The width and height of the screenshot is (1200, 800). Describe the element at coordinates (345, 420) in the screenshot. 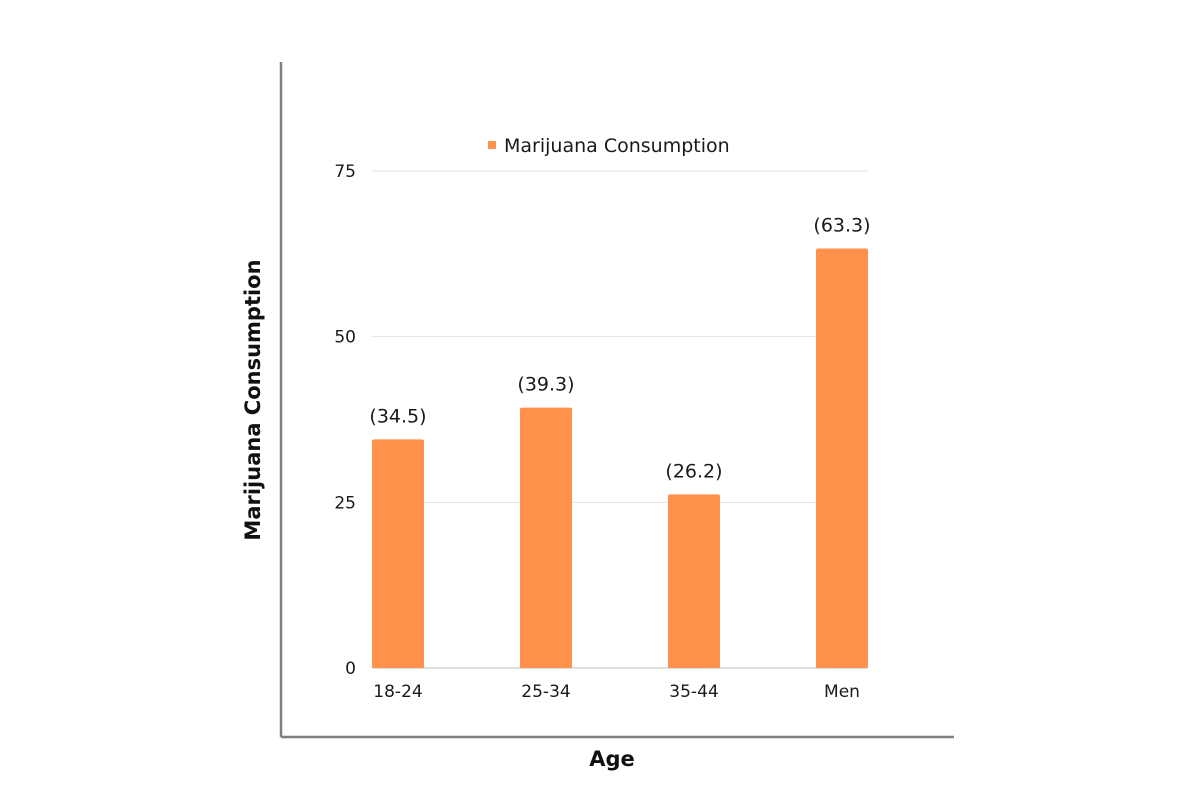

I see `y-tick-labels: 0 25 50 75` at that location.